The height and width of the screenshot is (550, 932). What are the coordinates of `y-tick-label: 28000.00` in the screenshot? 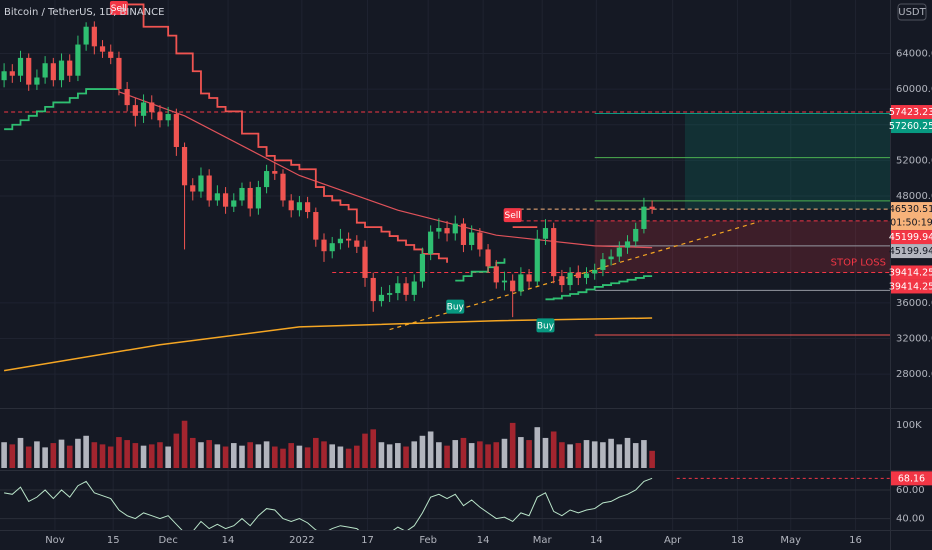 It's located at (914, 374).